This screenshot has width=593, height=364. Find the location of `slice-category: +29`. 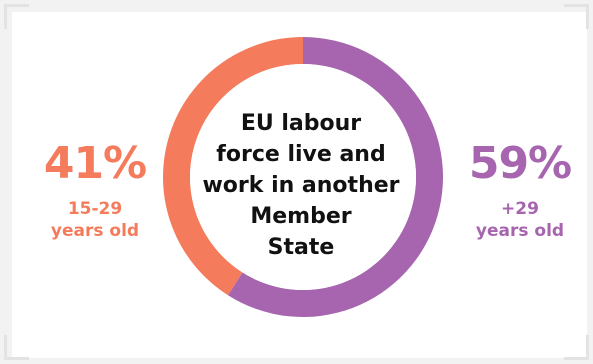

slice-category: +29 is located at coordinates (520, 209).